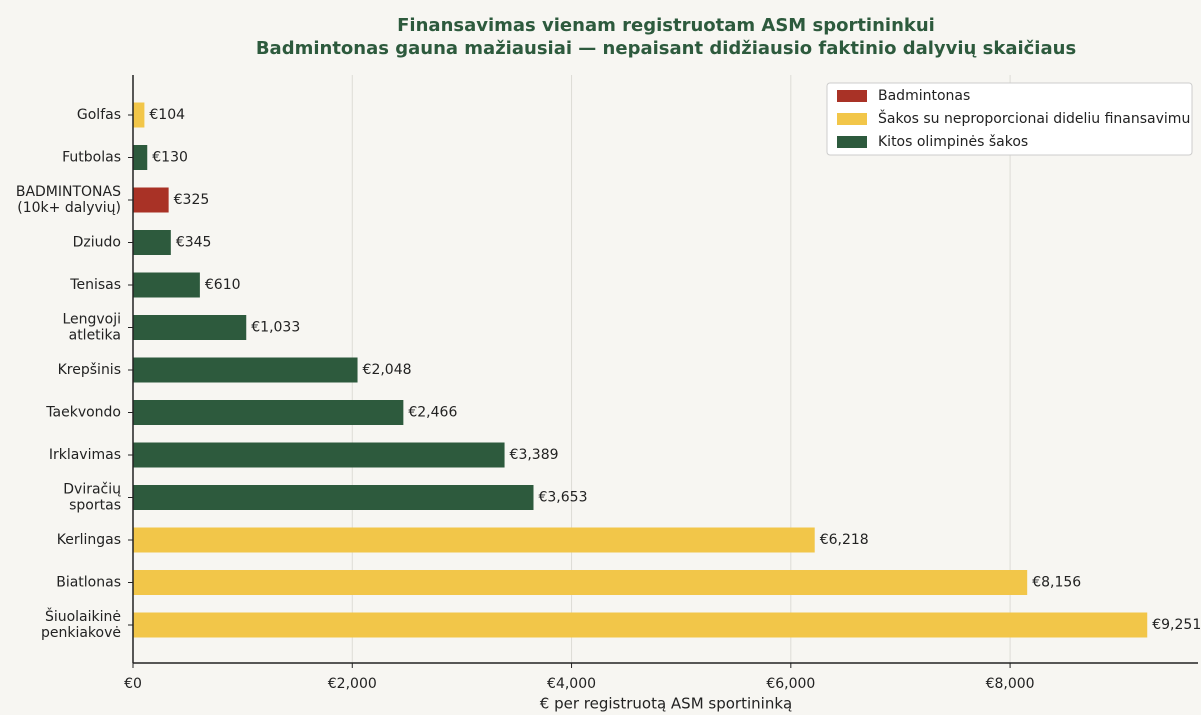 The image size is (1201, 715). Describe the element at coordinates (95, 285) in the screenshot. I see `y-tick-label: Tenisas` at that location.